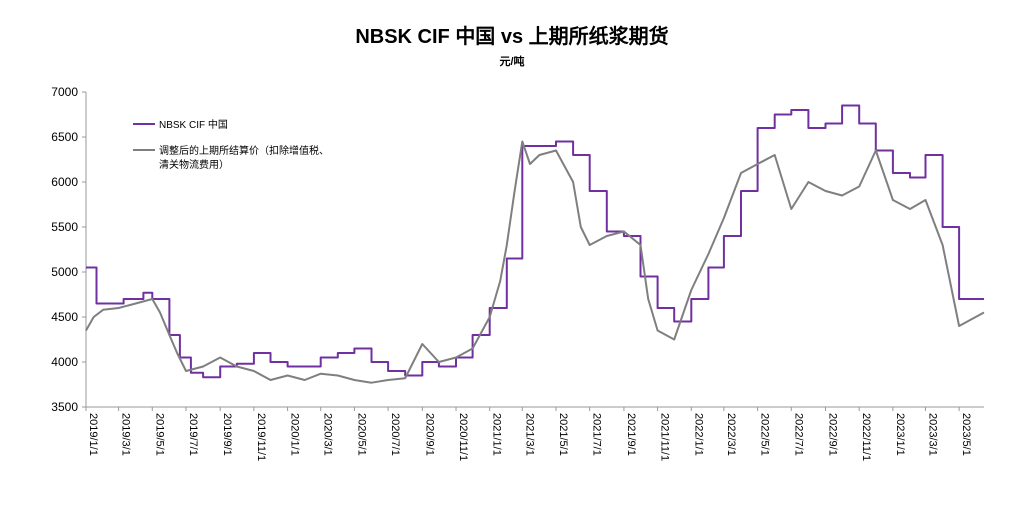  Describe the element at coordinates (395, 434) in the screenshot. I see `x-tick-label: 2020/7/1` at that location.